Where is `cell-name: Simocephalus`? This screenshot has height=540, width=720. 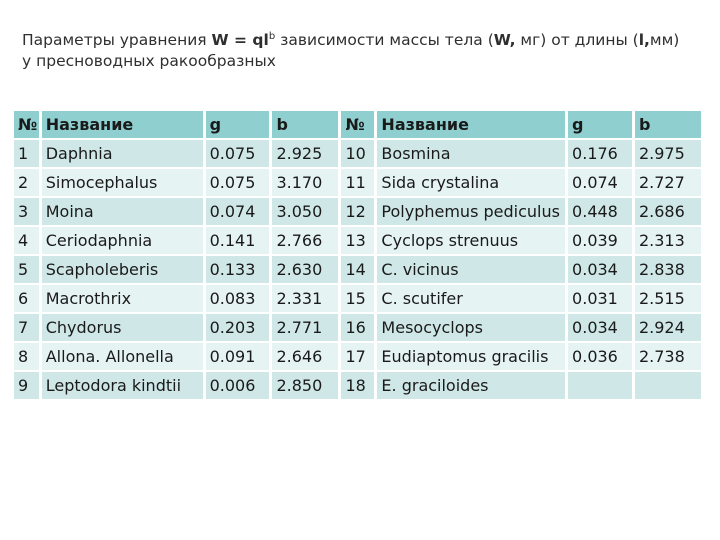
cell-name: Simocephalus is located at coordinates (122, 182).